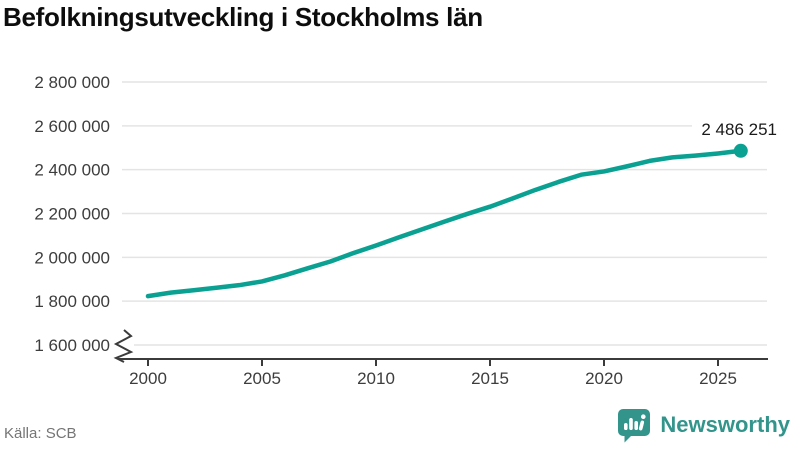  I want to click on y-axis-break-icon, so click(123, 346).